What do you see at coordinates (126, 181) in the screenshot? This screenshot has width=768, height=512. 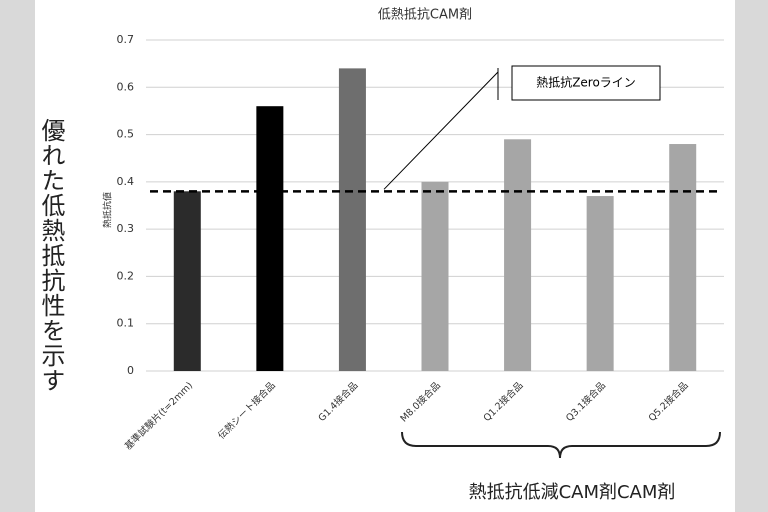 I see `y-tick-label: 0.4` at bounding box center [126, 181].